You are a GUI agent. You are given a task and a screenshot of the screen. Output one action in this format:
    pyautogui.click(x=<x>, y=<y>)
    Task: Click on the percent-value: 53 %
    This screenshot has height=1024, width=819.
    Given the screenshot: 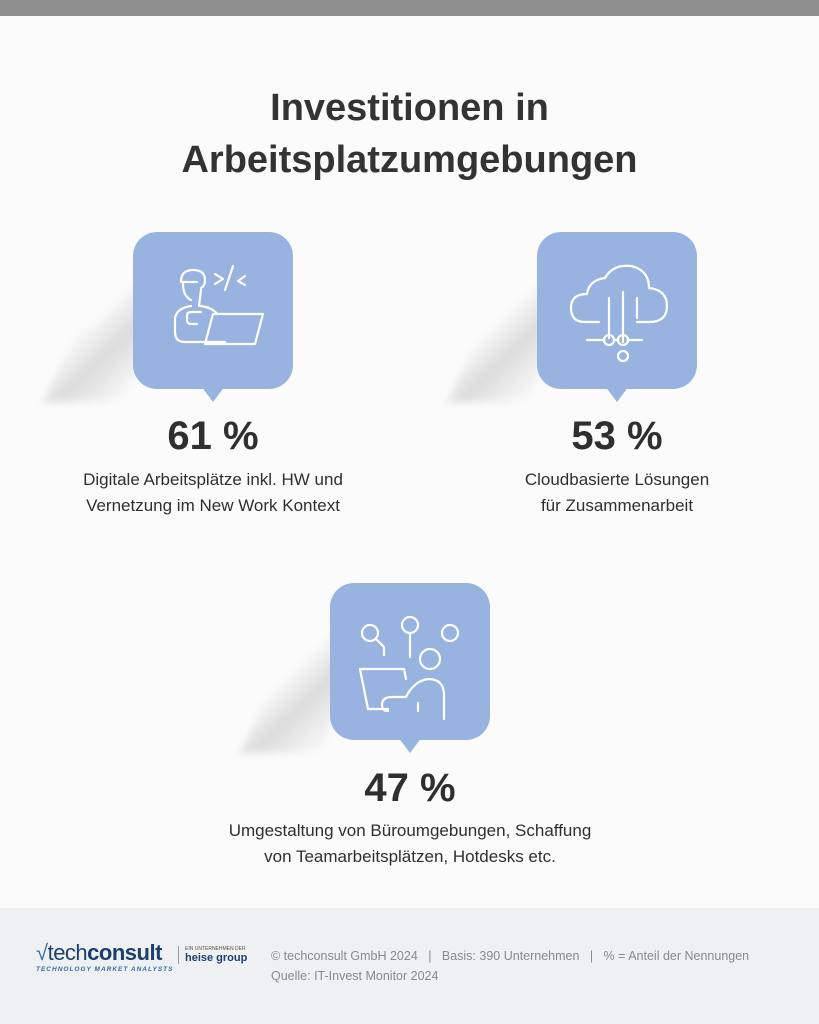 What is the action you would take?
    pyautogui.click(x=617, y=436)
    